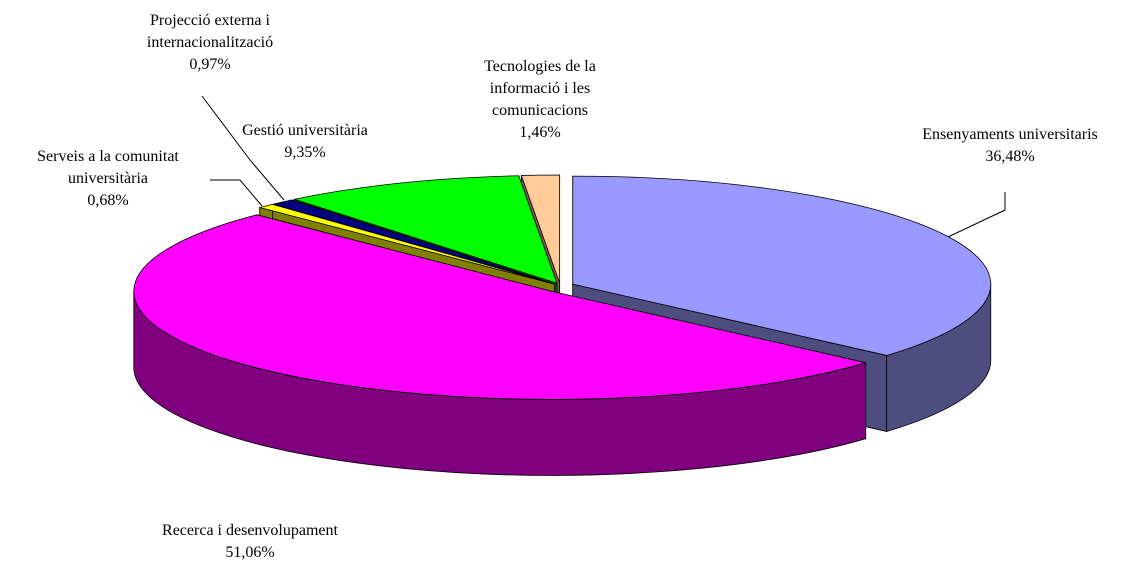  Describe the element at coordinates (108, 200) in the screenshot. I see `value-label: 0,68%` at that location.